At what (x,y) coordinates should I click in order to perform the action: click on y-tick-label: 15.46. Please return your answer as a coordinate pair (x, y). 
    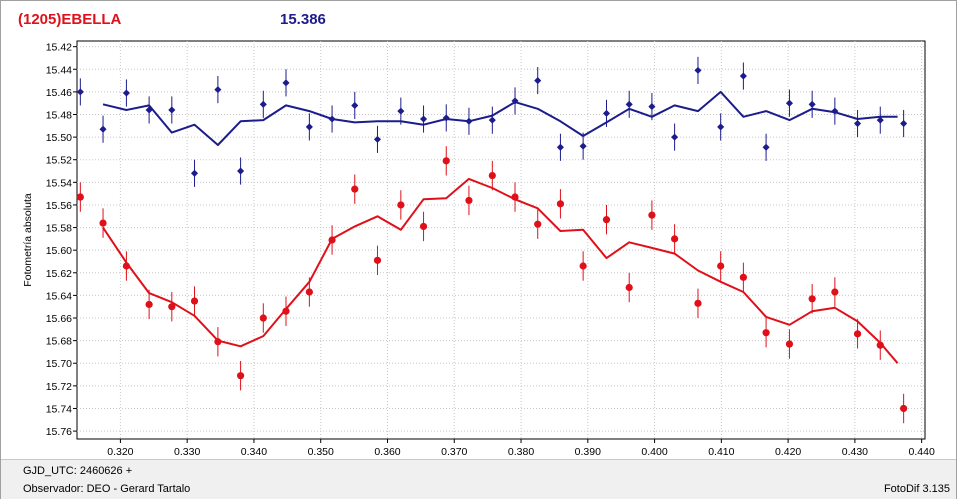
    Looking at the image, I should click on (59, 93).